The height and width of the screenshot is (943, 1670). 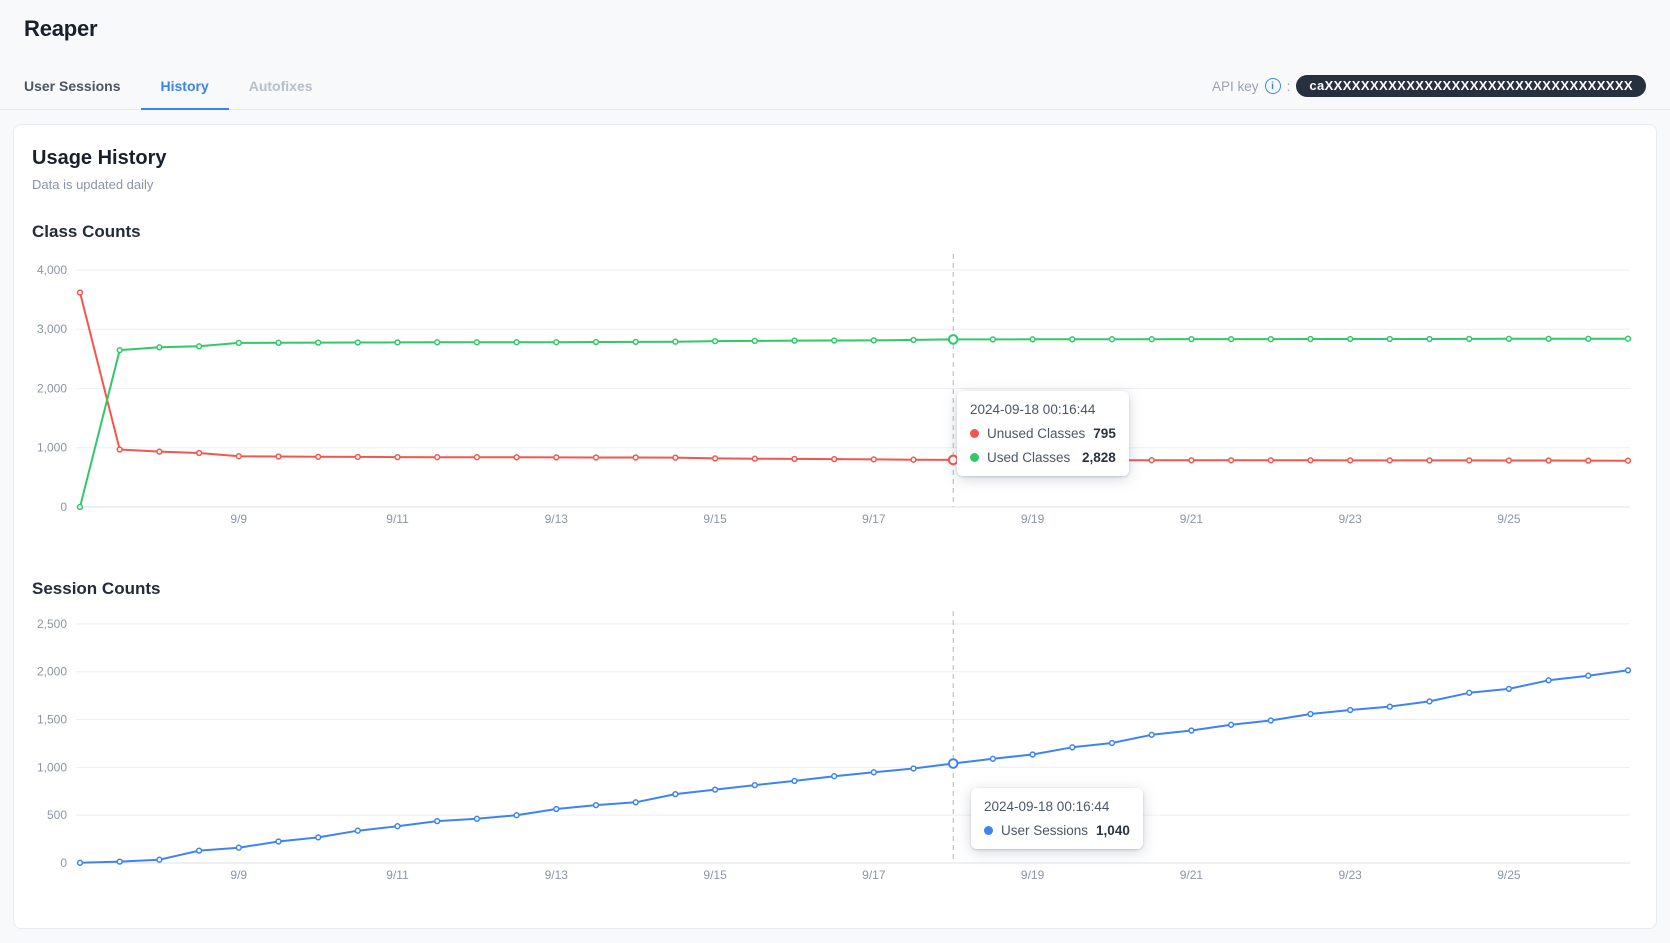 What do you see at coordinates (280, 86) in the screenshot?
I see `tab-autofixes: Autofixes` at bounding box center [280, 86].